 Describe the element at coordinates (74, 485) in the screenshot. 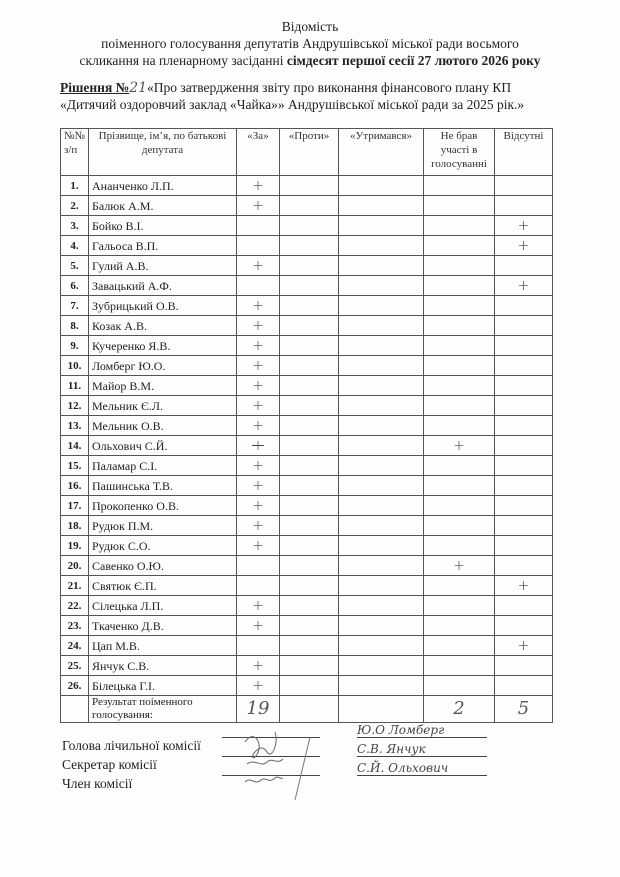

I see `row-number: 16.` at that location.